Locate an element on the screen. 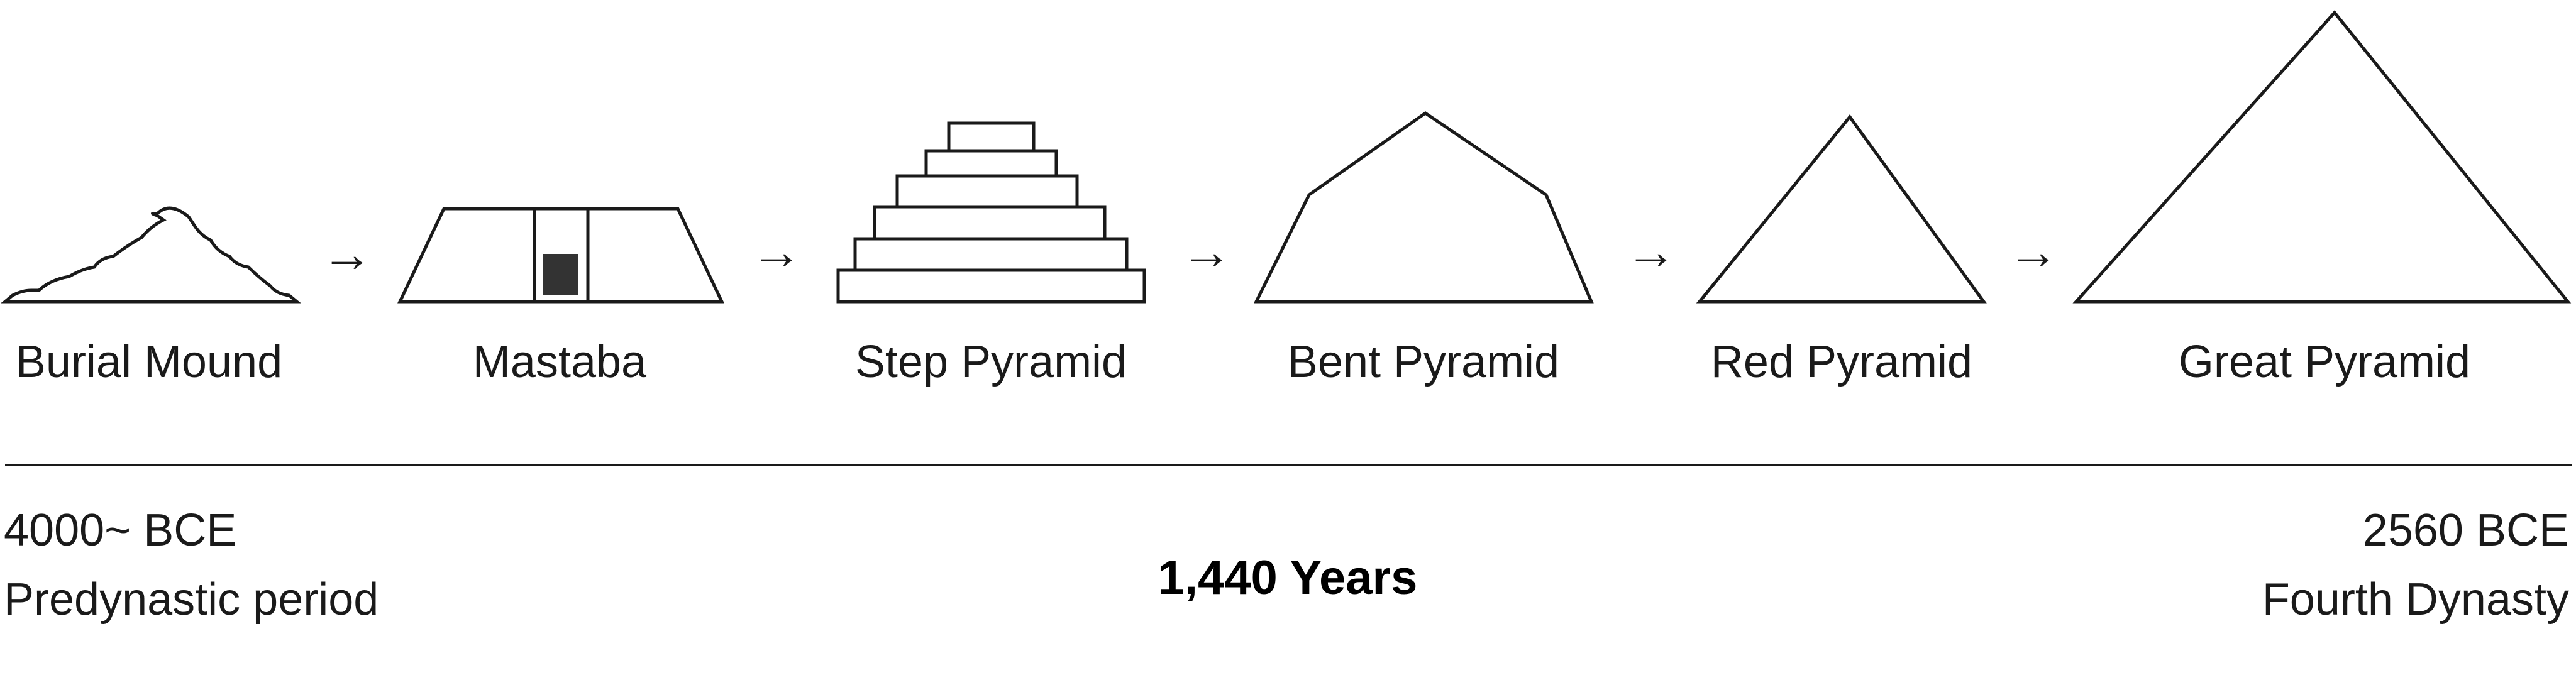  burial-mound-shape is located at coordinates (151, 255).